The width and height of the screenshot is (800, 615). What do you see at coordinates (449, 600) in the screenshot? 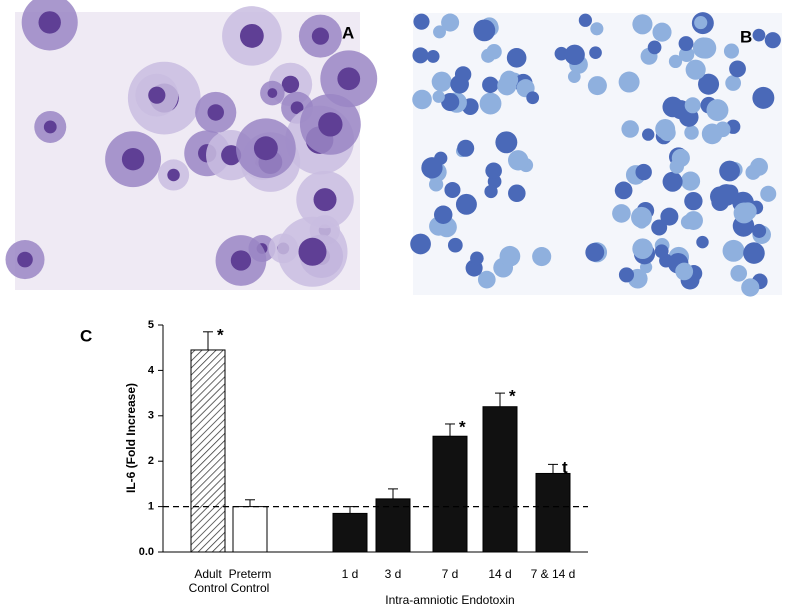
I see `x-group-label: Intra-amniotic Endotoxin` at bounding box center [449, 600].